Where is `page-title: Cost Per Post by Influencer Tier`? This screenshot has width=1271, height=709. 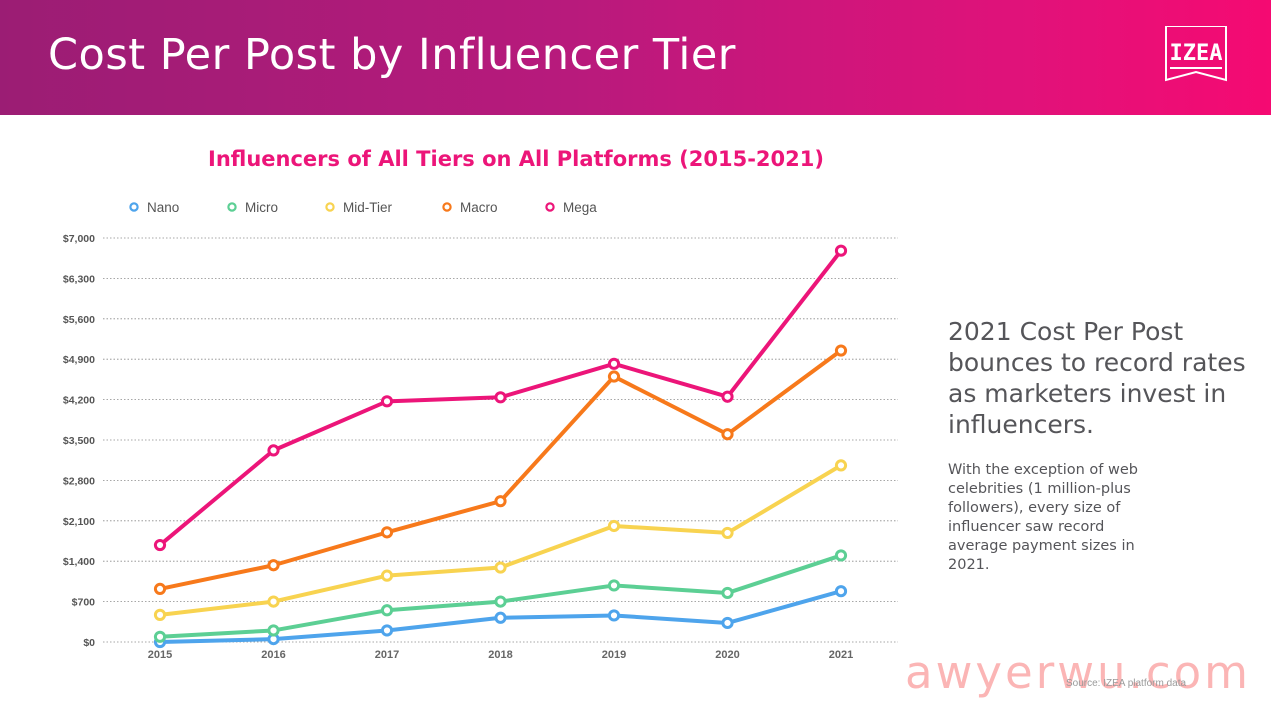
page-title: Cost Per Post by Influencer Tier is located at coordinates (392, 55).